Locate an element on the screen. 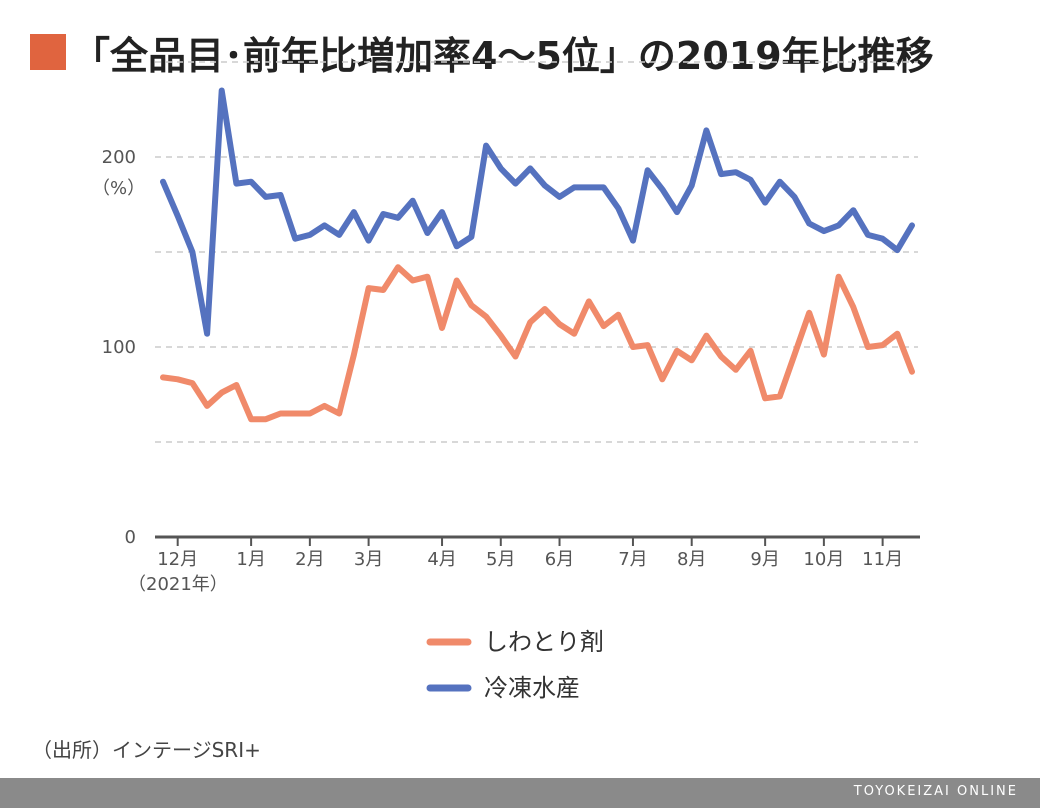 The height and width of the screenshot is (808, 1040). y-tick-label: 100 is located at coordinates (119, 347).